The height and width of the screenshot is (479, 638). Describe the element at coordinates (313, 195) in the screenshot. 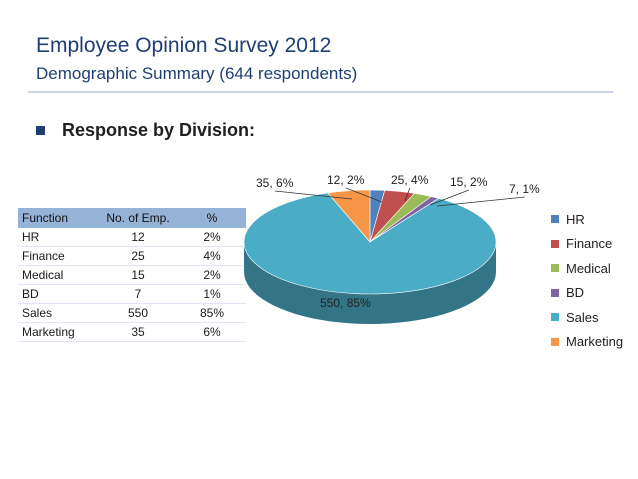

I see `leader-line-marketing` at that location.